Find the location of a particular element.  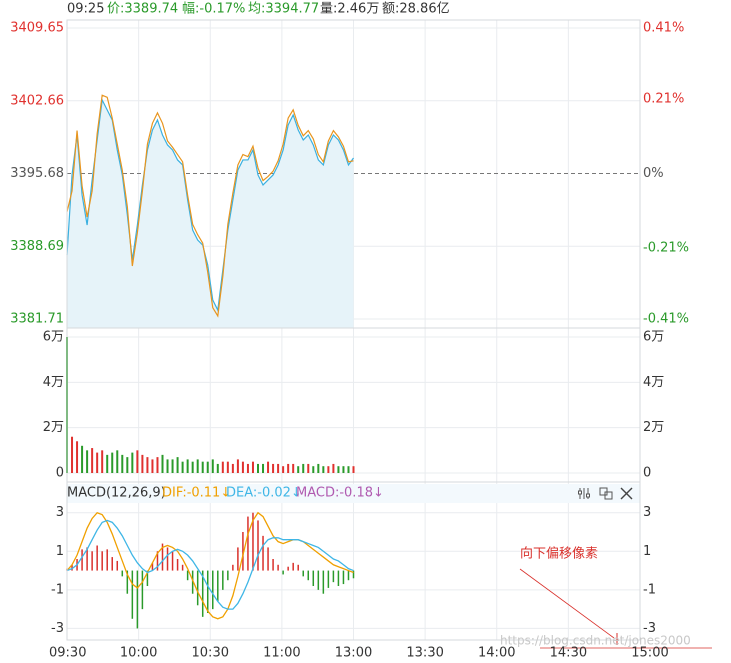

y-tick-label: 0 is located at coordinates (60, 473).